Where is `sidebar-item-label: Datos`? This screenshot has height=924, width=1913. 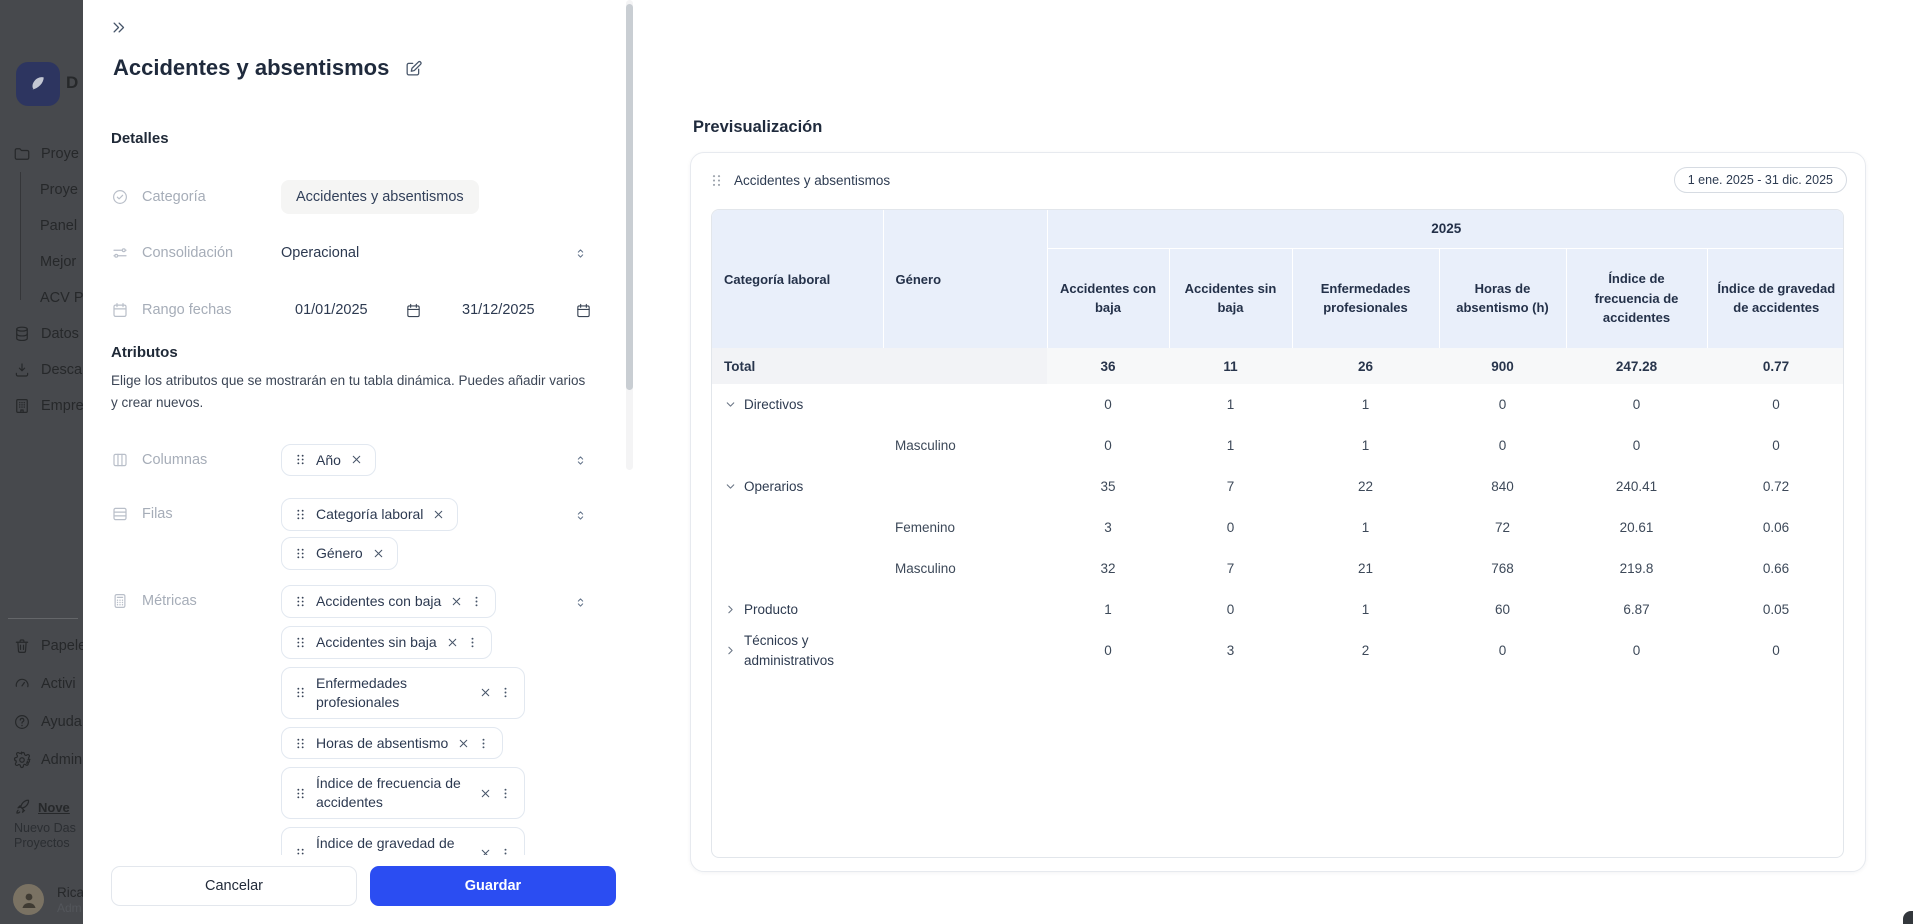 sidebar-item-label: Datos is located at coordinates (60, 334).